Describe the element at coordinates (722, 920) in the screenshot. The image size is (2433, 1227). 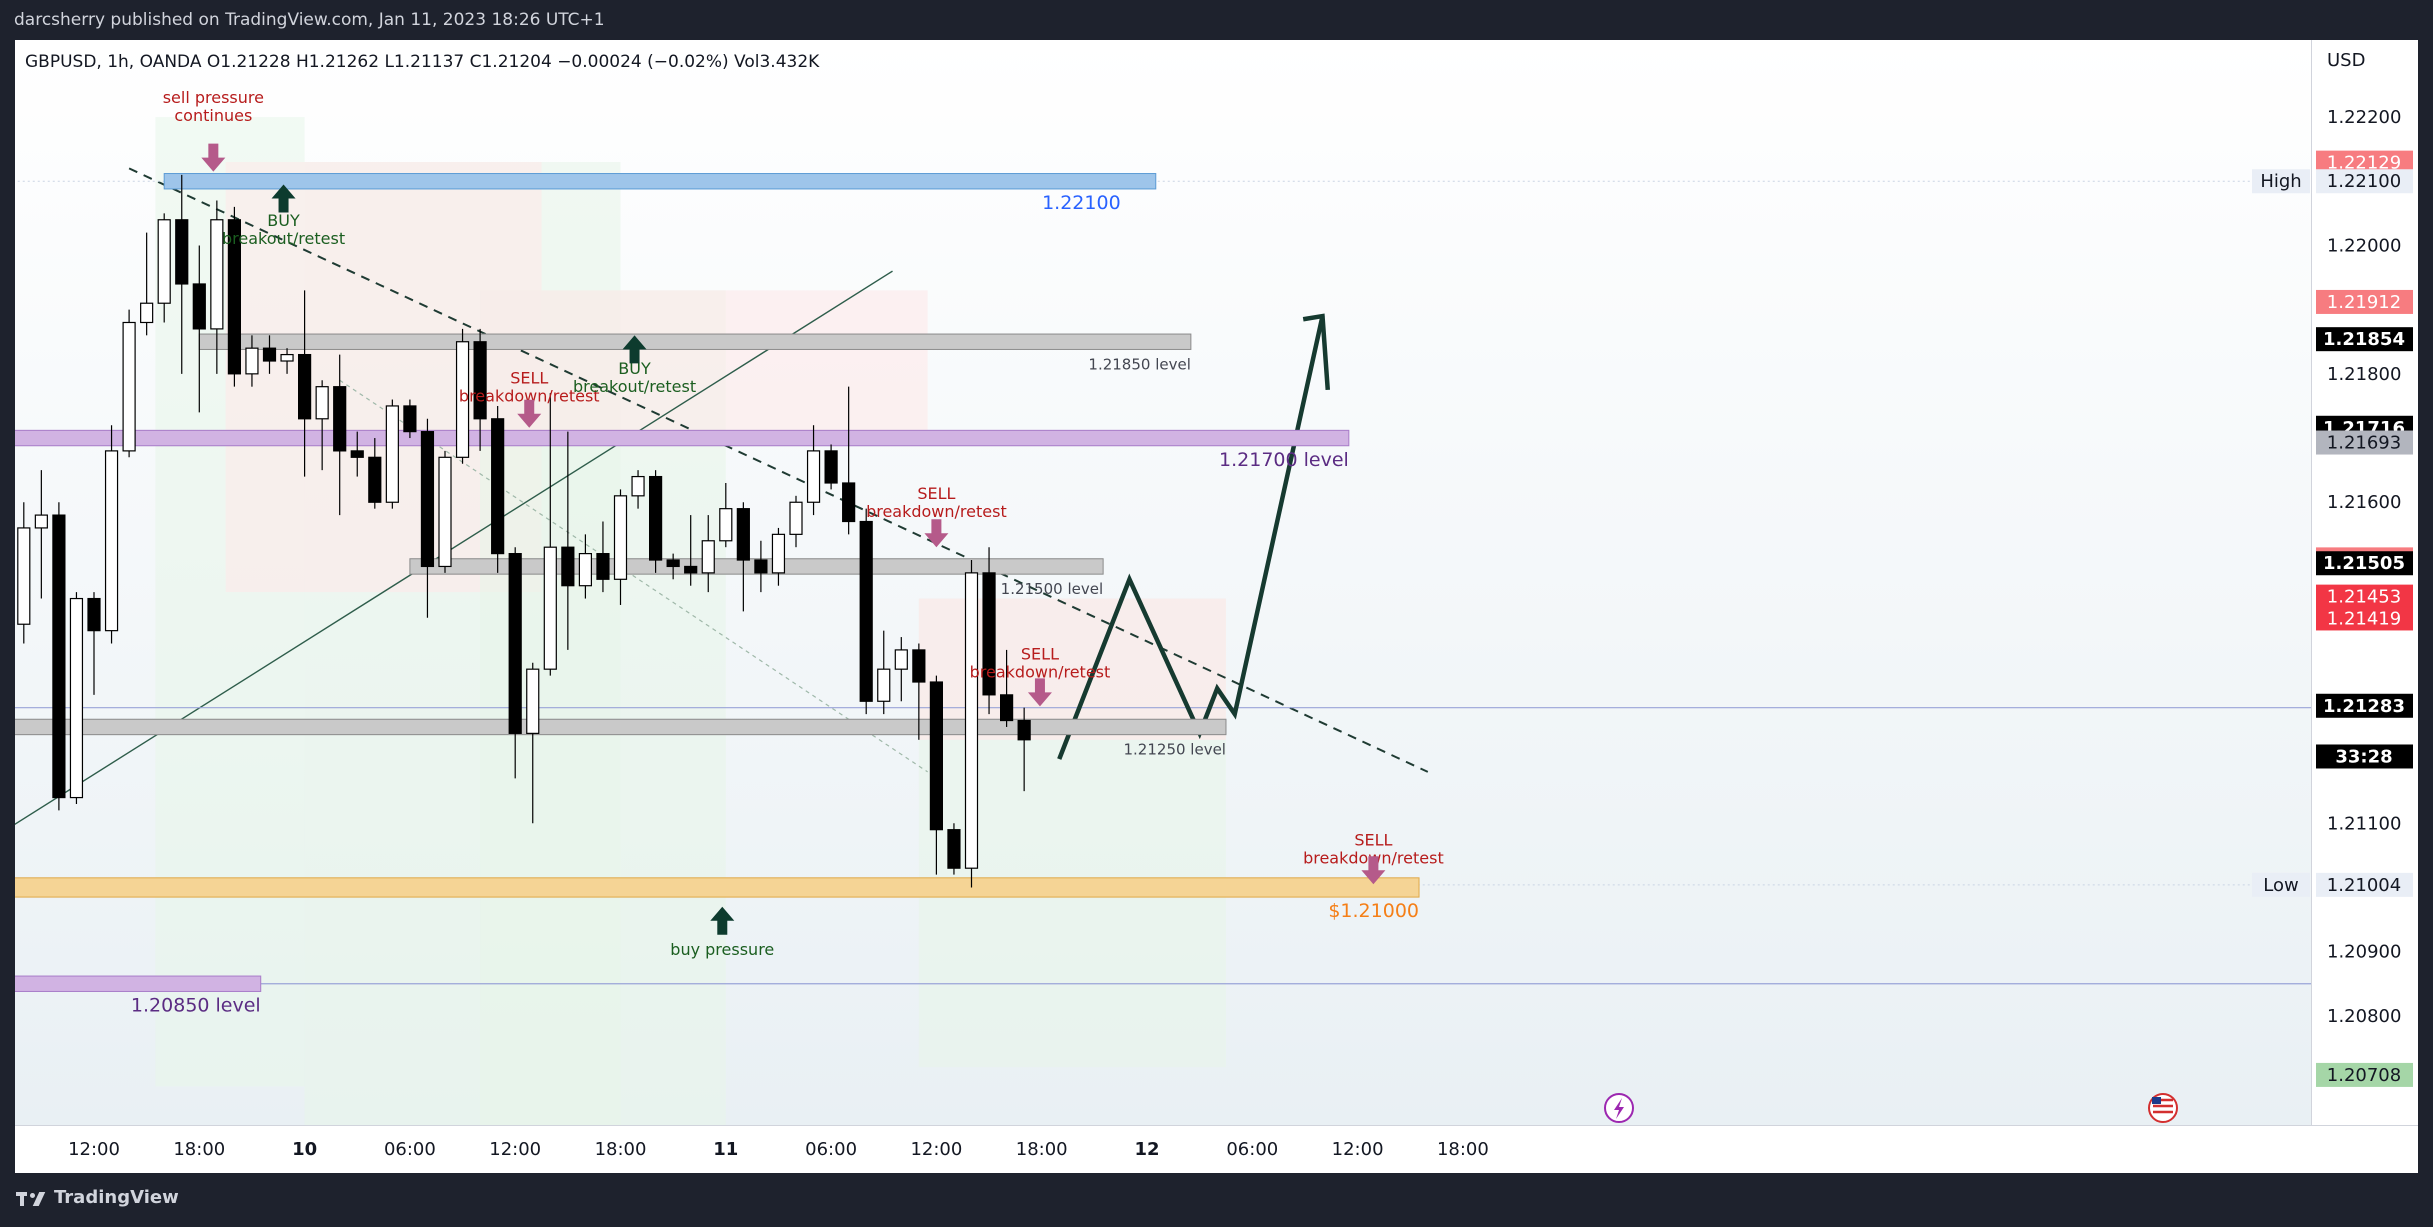
I see `arrow-up-icon` at that location.